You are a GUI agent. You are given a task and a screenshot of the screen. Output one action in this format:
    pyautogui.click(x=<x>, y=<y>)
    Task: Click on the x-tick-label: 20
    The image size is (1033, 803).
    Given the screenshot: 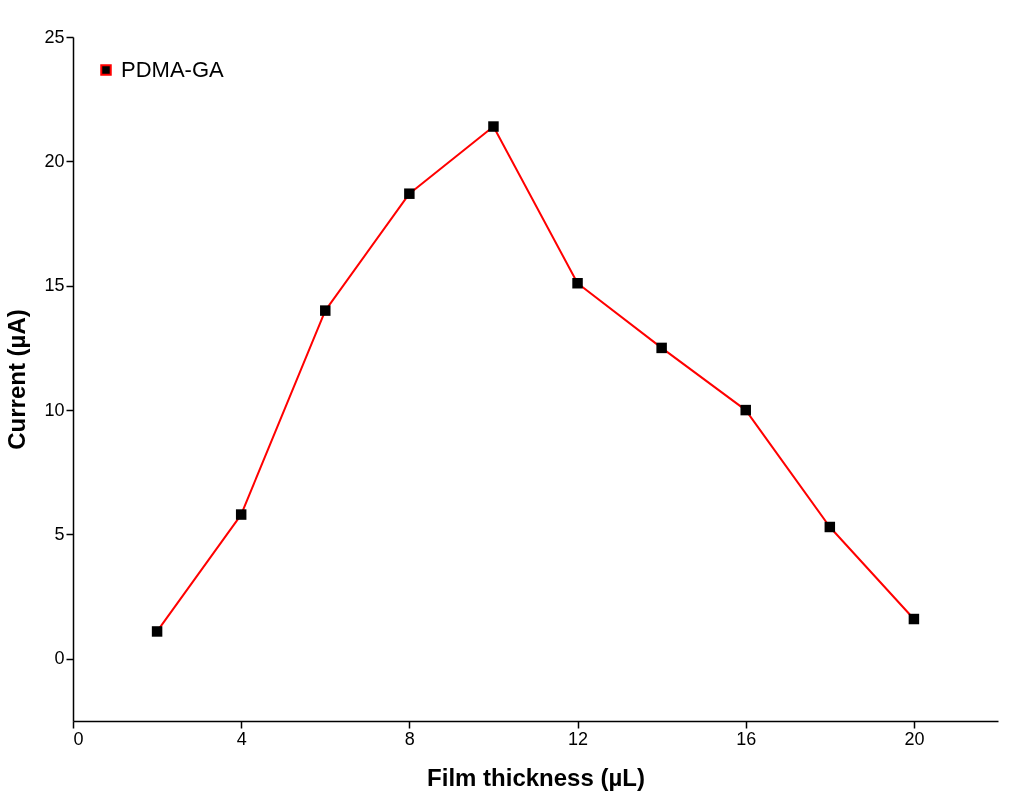 What is the action you would take?
    pyautogui.click(x=914, y=738)
    